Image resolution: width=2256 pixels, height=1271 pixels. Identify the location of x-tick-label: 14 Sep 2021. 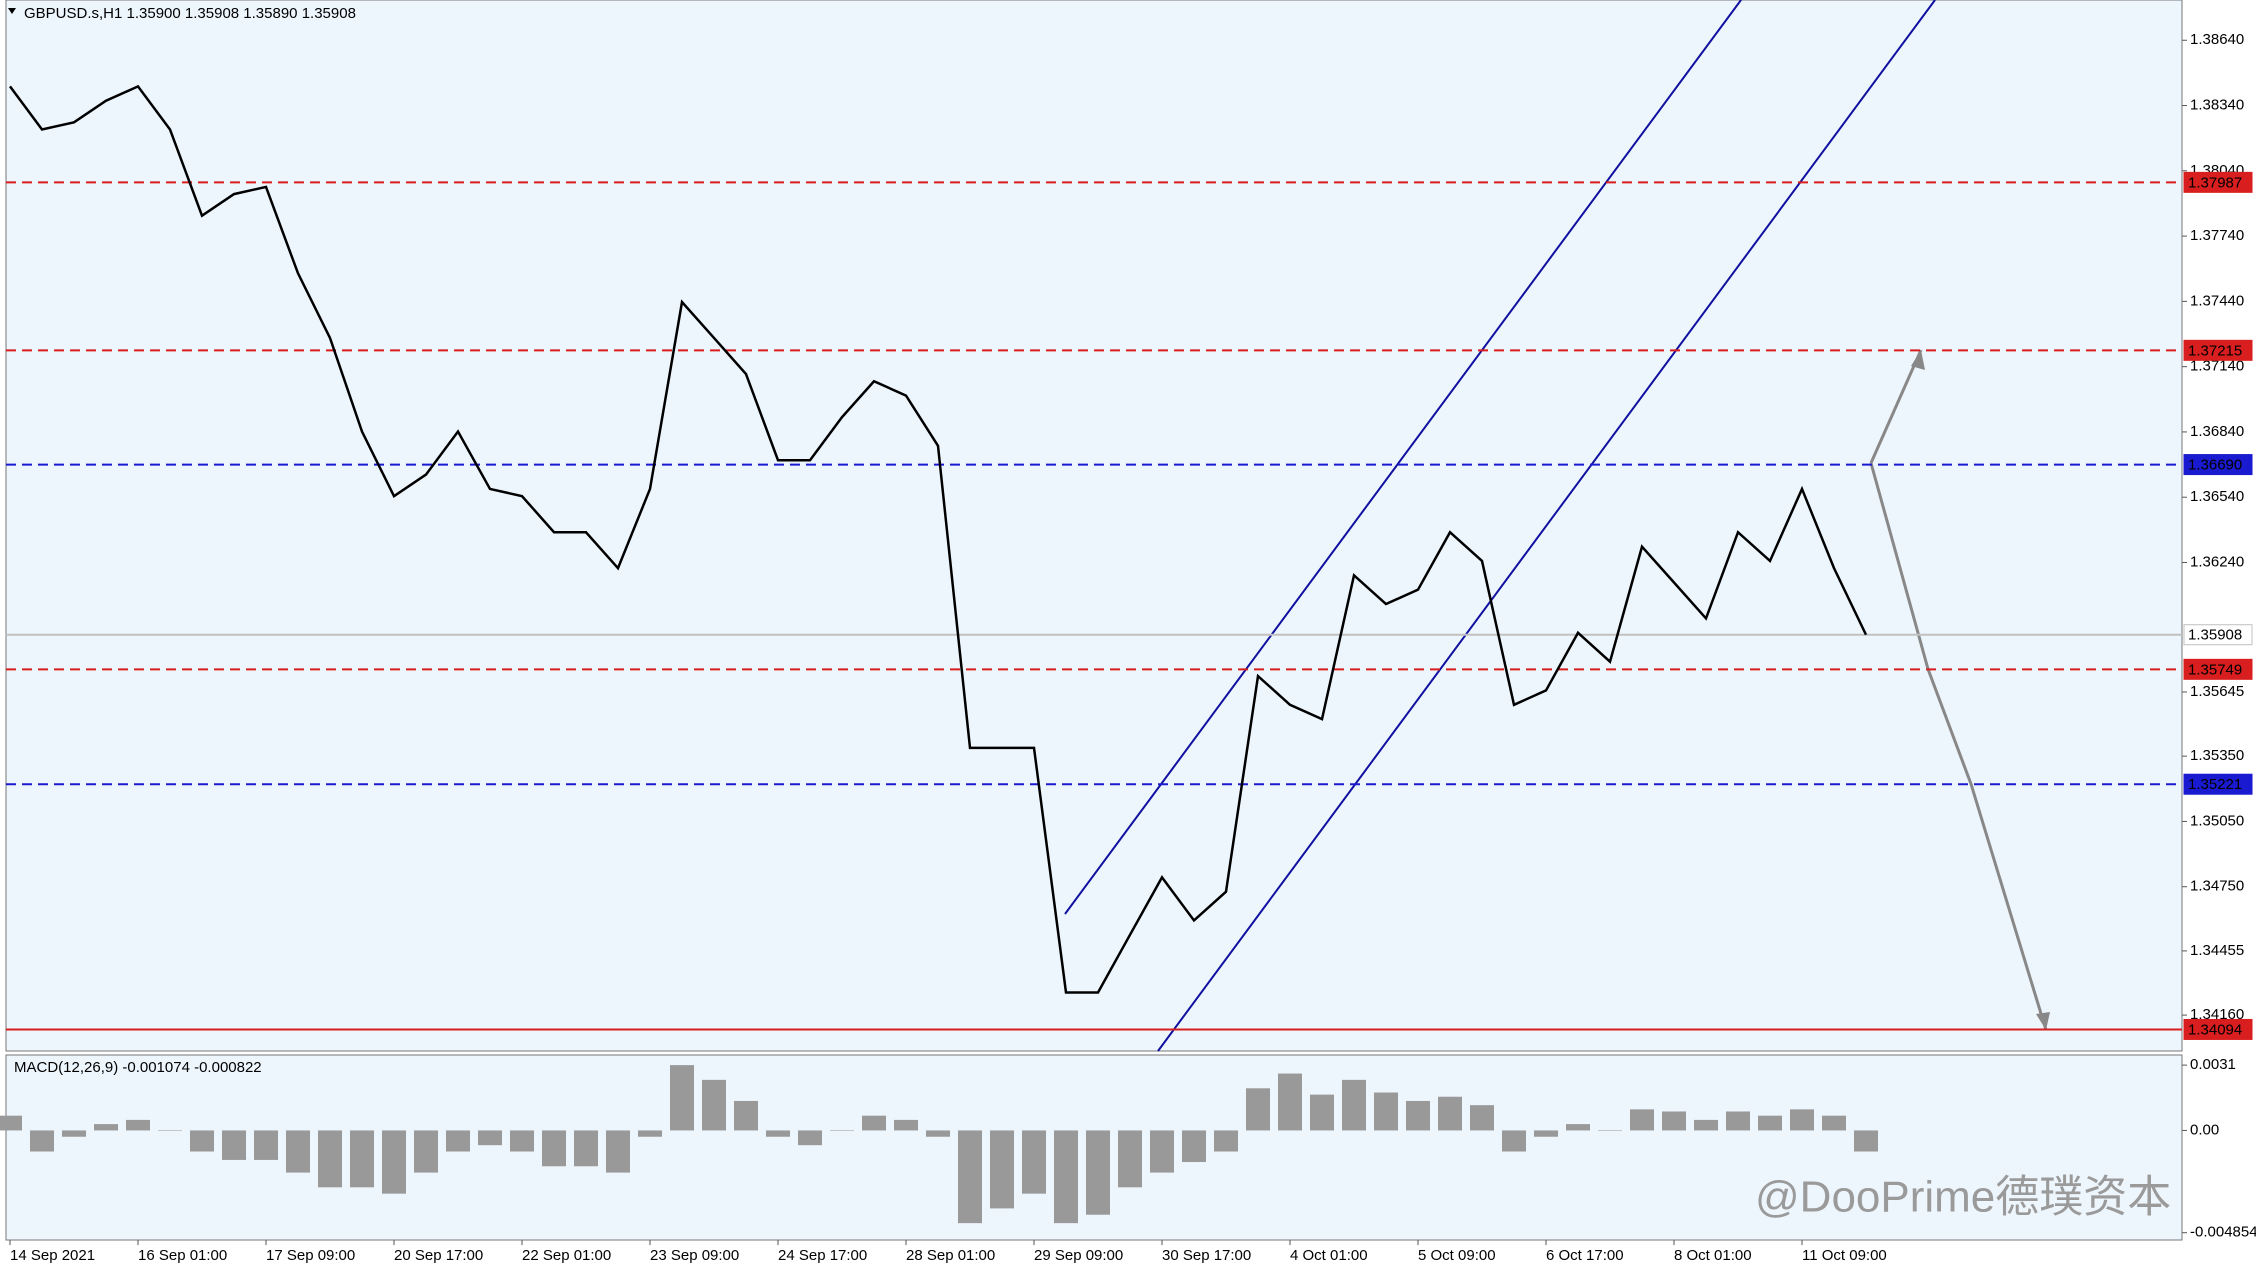
(52, 1255).